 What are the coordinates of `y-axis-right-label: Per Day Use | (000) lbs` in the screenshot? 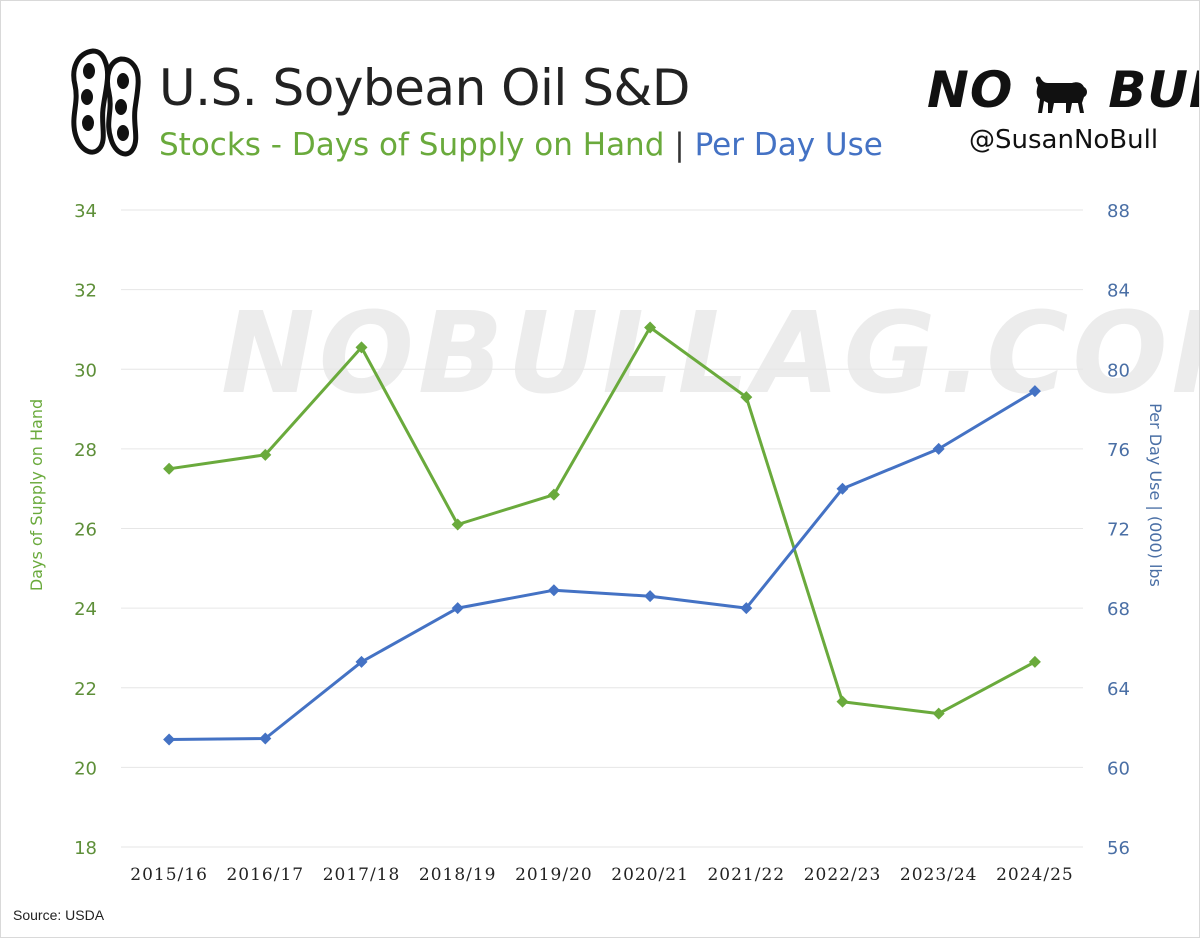 It's located at (1155, 495).